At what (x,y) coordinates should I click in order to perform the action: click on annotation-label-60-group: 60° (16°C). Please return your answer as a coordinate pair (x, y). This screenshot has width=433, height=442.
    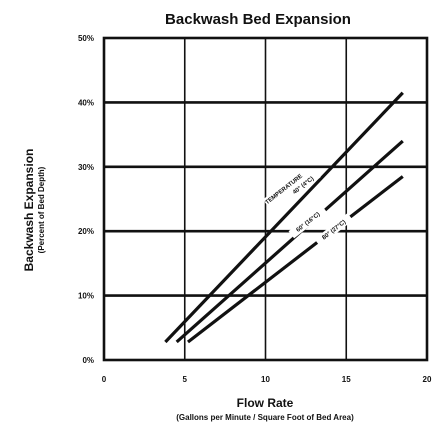
    Looking at the image, I should click on (308, 222).